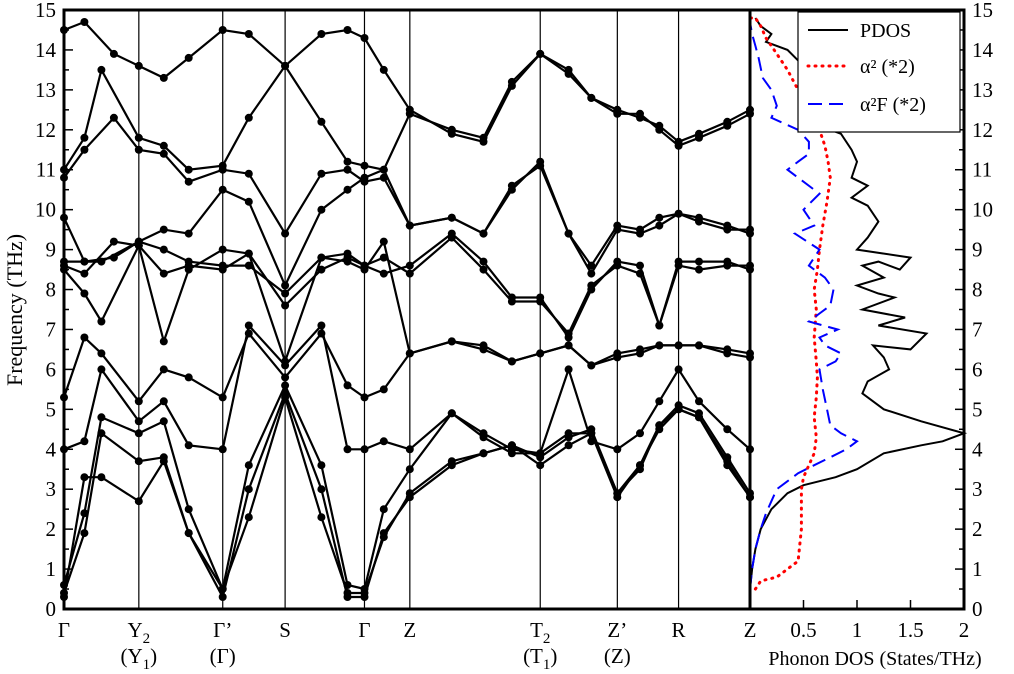 The height and width of the screenshot is (674, 1014). Describe the element at coordinates (46, 50) in the screenshot. I see `y-tick-label: 14` at that location.